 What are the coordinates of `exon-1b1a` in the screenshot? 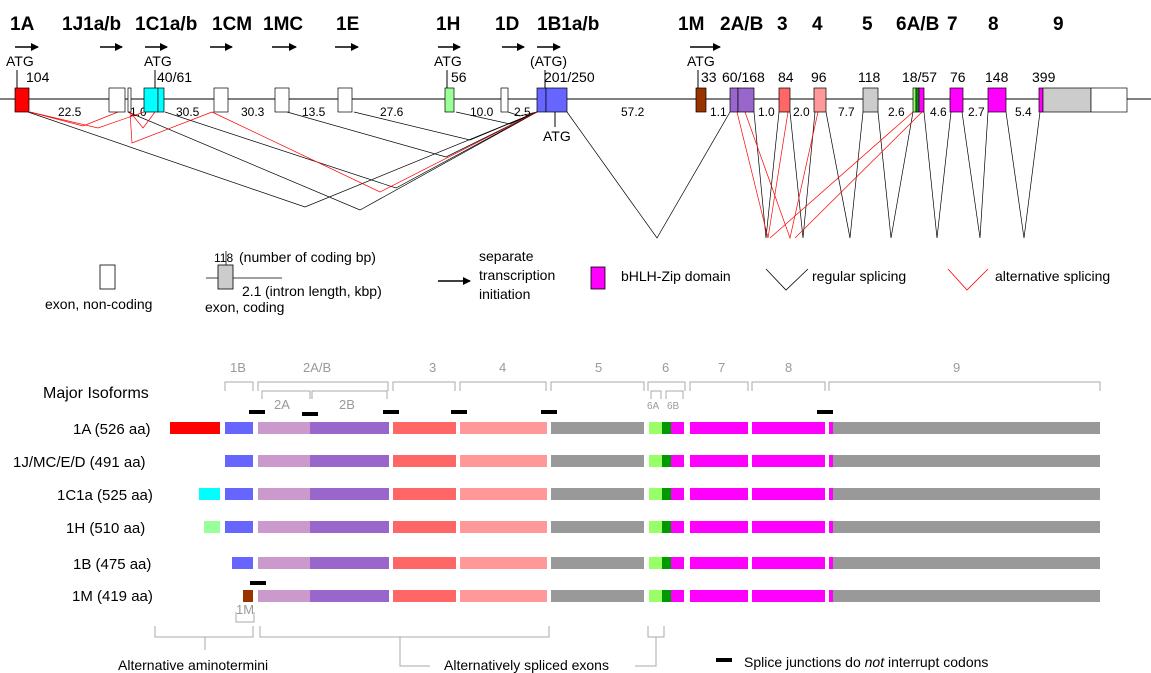 It's located at (541, 100).